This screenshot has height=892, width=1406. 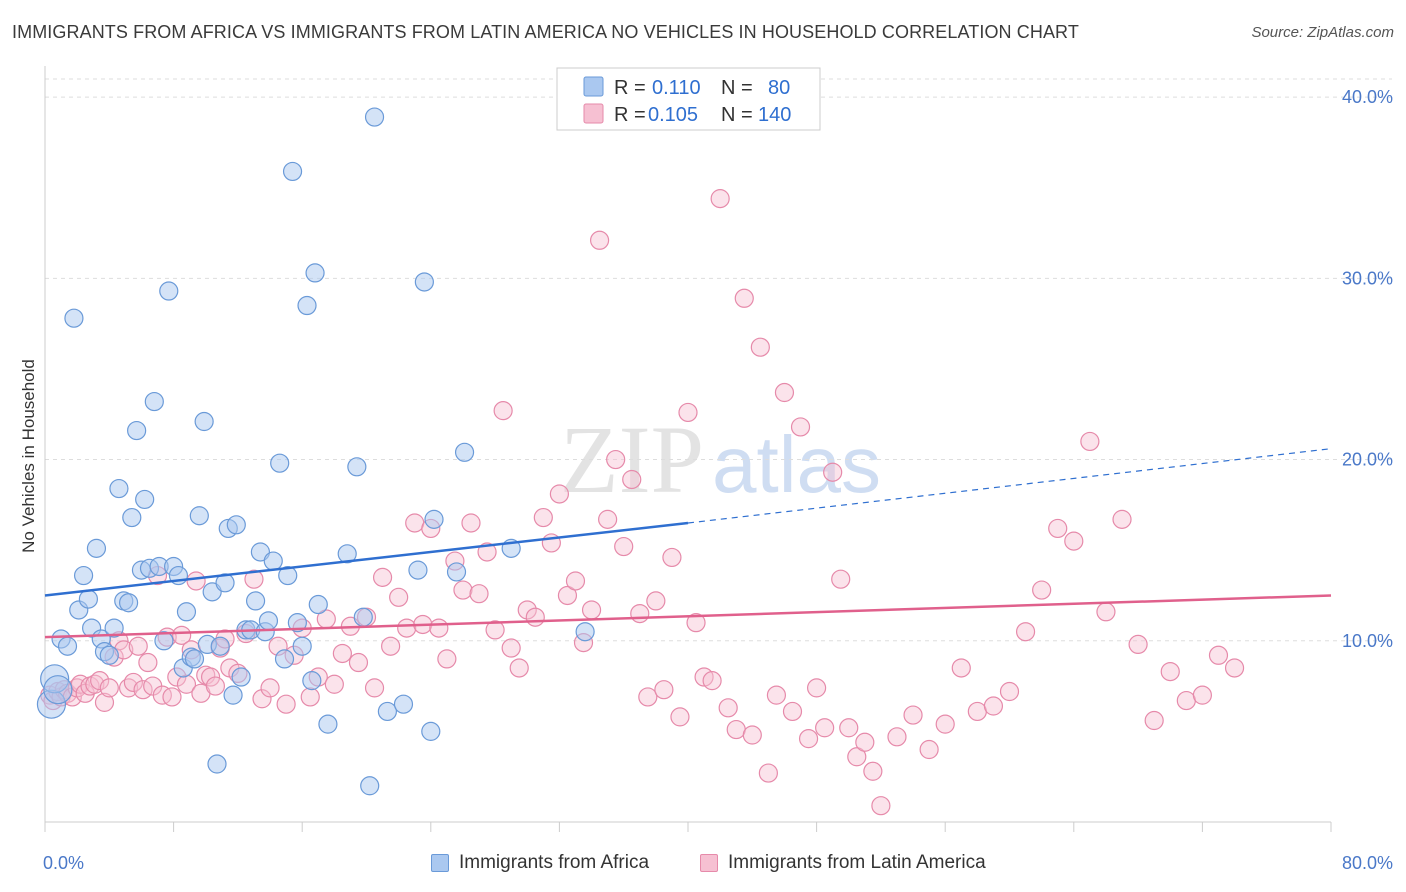 I want to click on x-tick-label: 0.0%, so click(x=63, y=863).